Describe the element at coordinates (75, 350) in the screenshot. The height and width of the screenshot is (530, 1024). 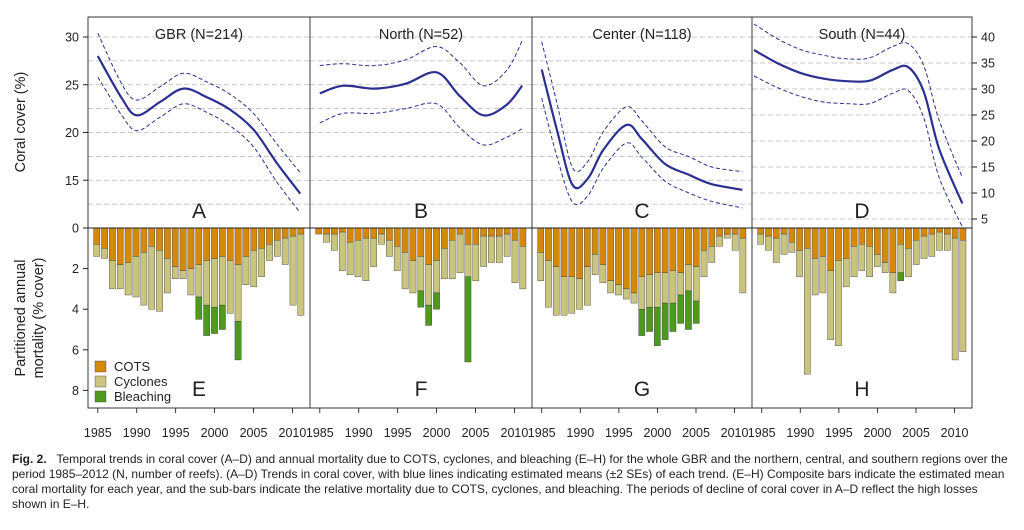
I see `y-tick-label: 6` at that location.